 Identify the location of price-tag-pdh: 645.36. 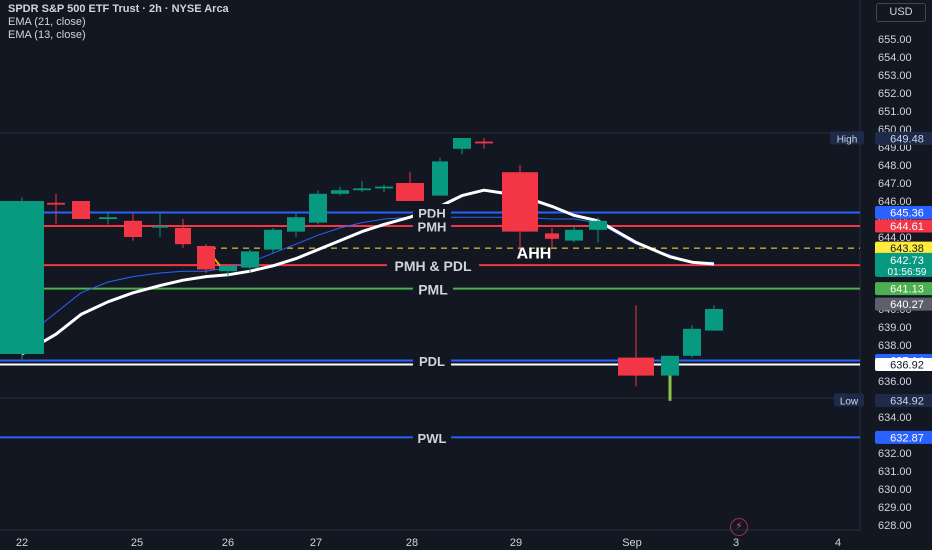
(907, 214).